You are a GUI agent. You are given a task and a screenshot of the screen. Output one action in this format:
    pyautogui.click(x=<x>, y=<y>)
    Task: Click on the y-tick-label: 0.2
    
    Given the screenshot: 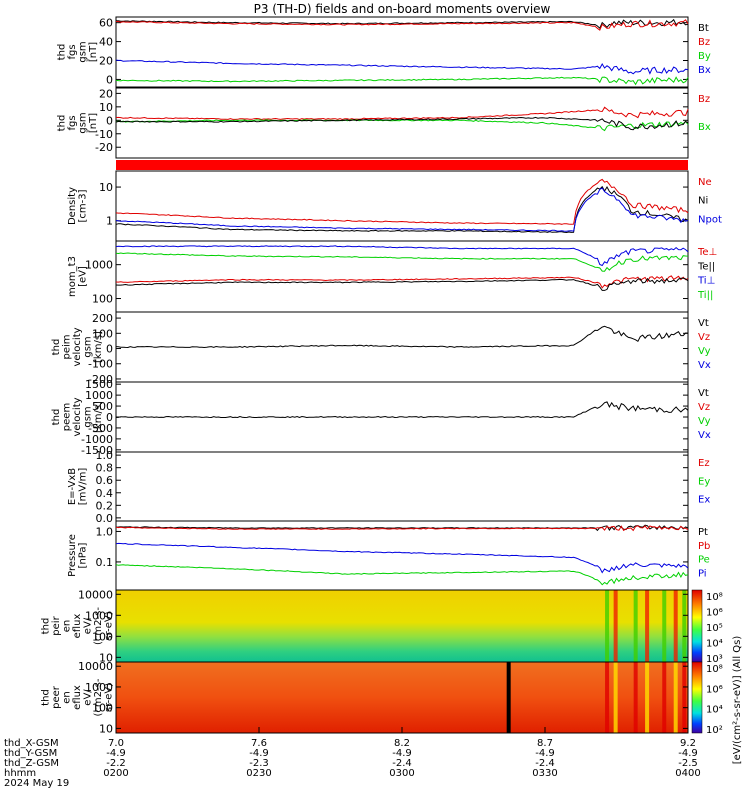 What is the action you would take?
    pyautogui.click(x=105, y=505)
    